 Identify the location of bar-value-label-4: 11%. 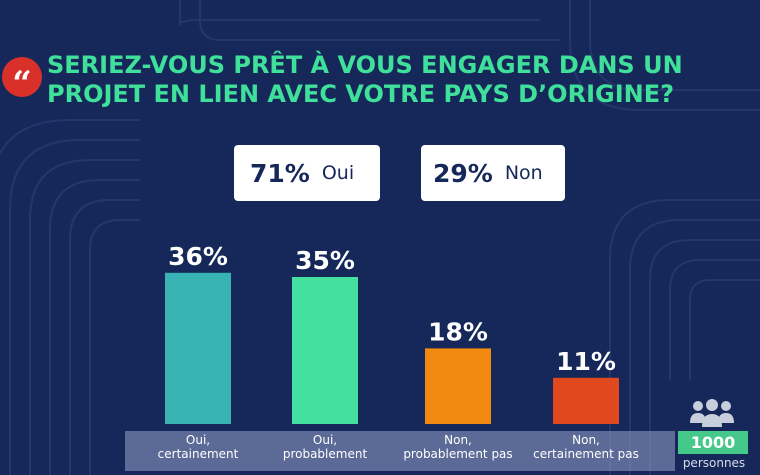
(586, 361).